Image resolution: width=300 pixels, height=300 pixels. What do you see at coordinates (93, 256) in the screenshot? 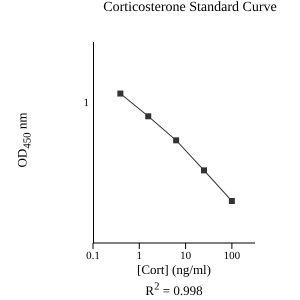
I see `x-tick-label: 0.1` at bounding box center [93, 256].